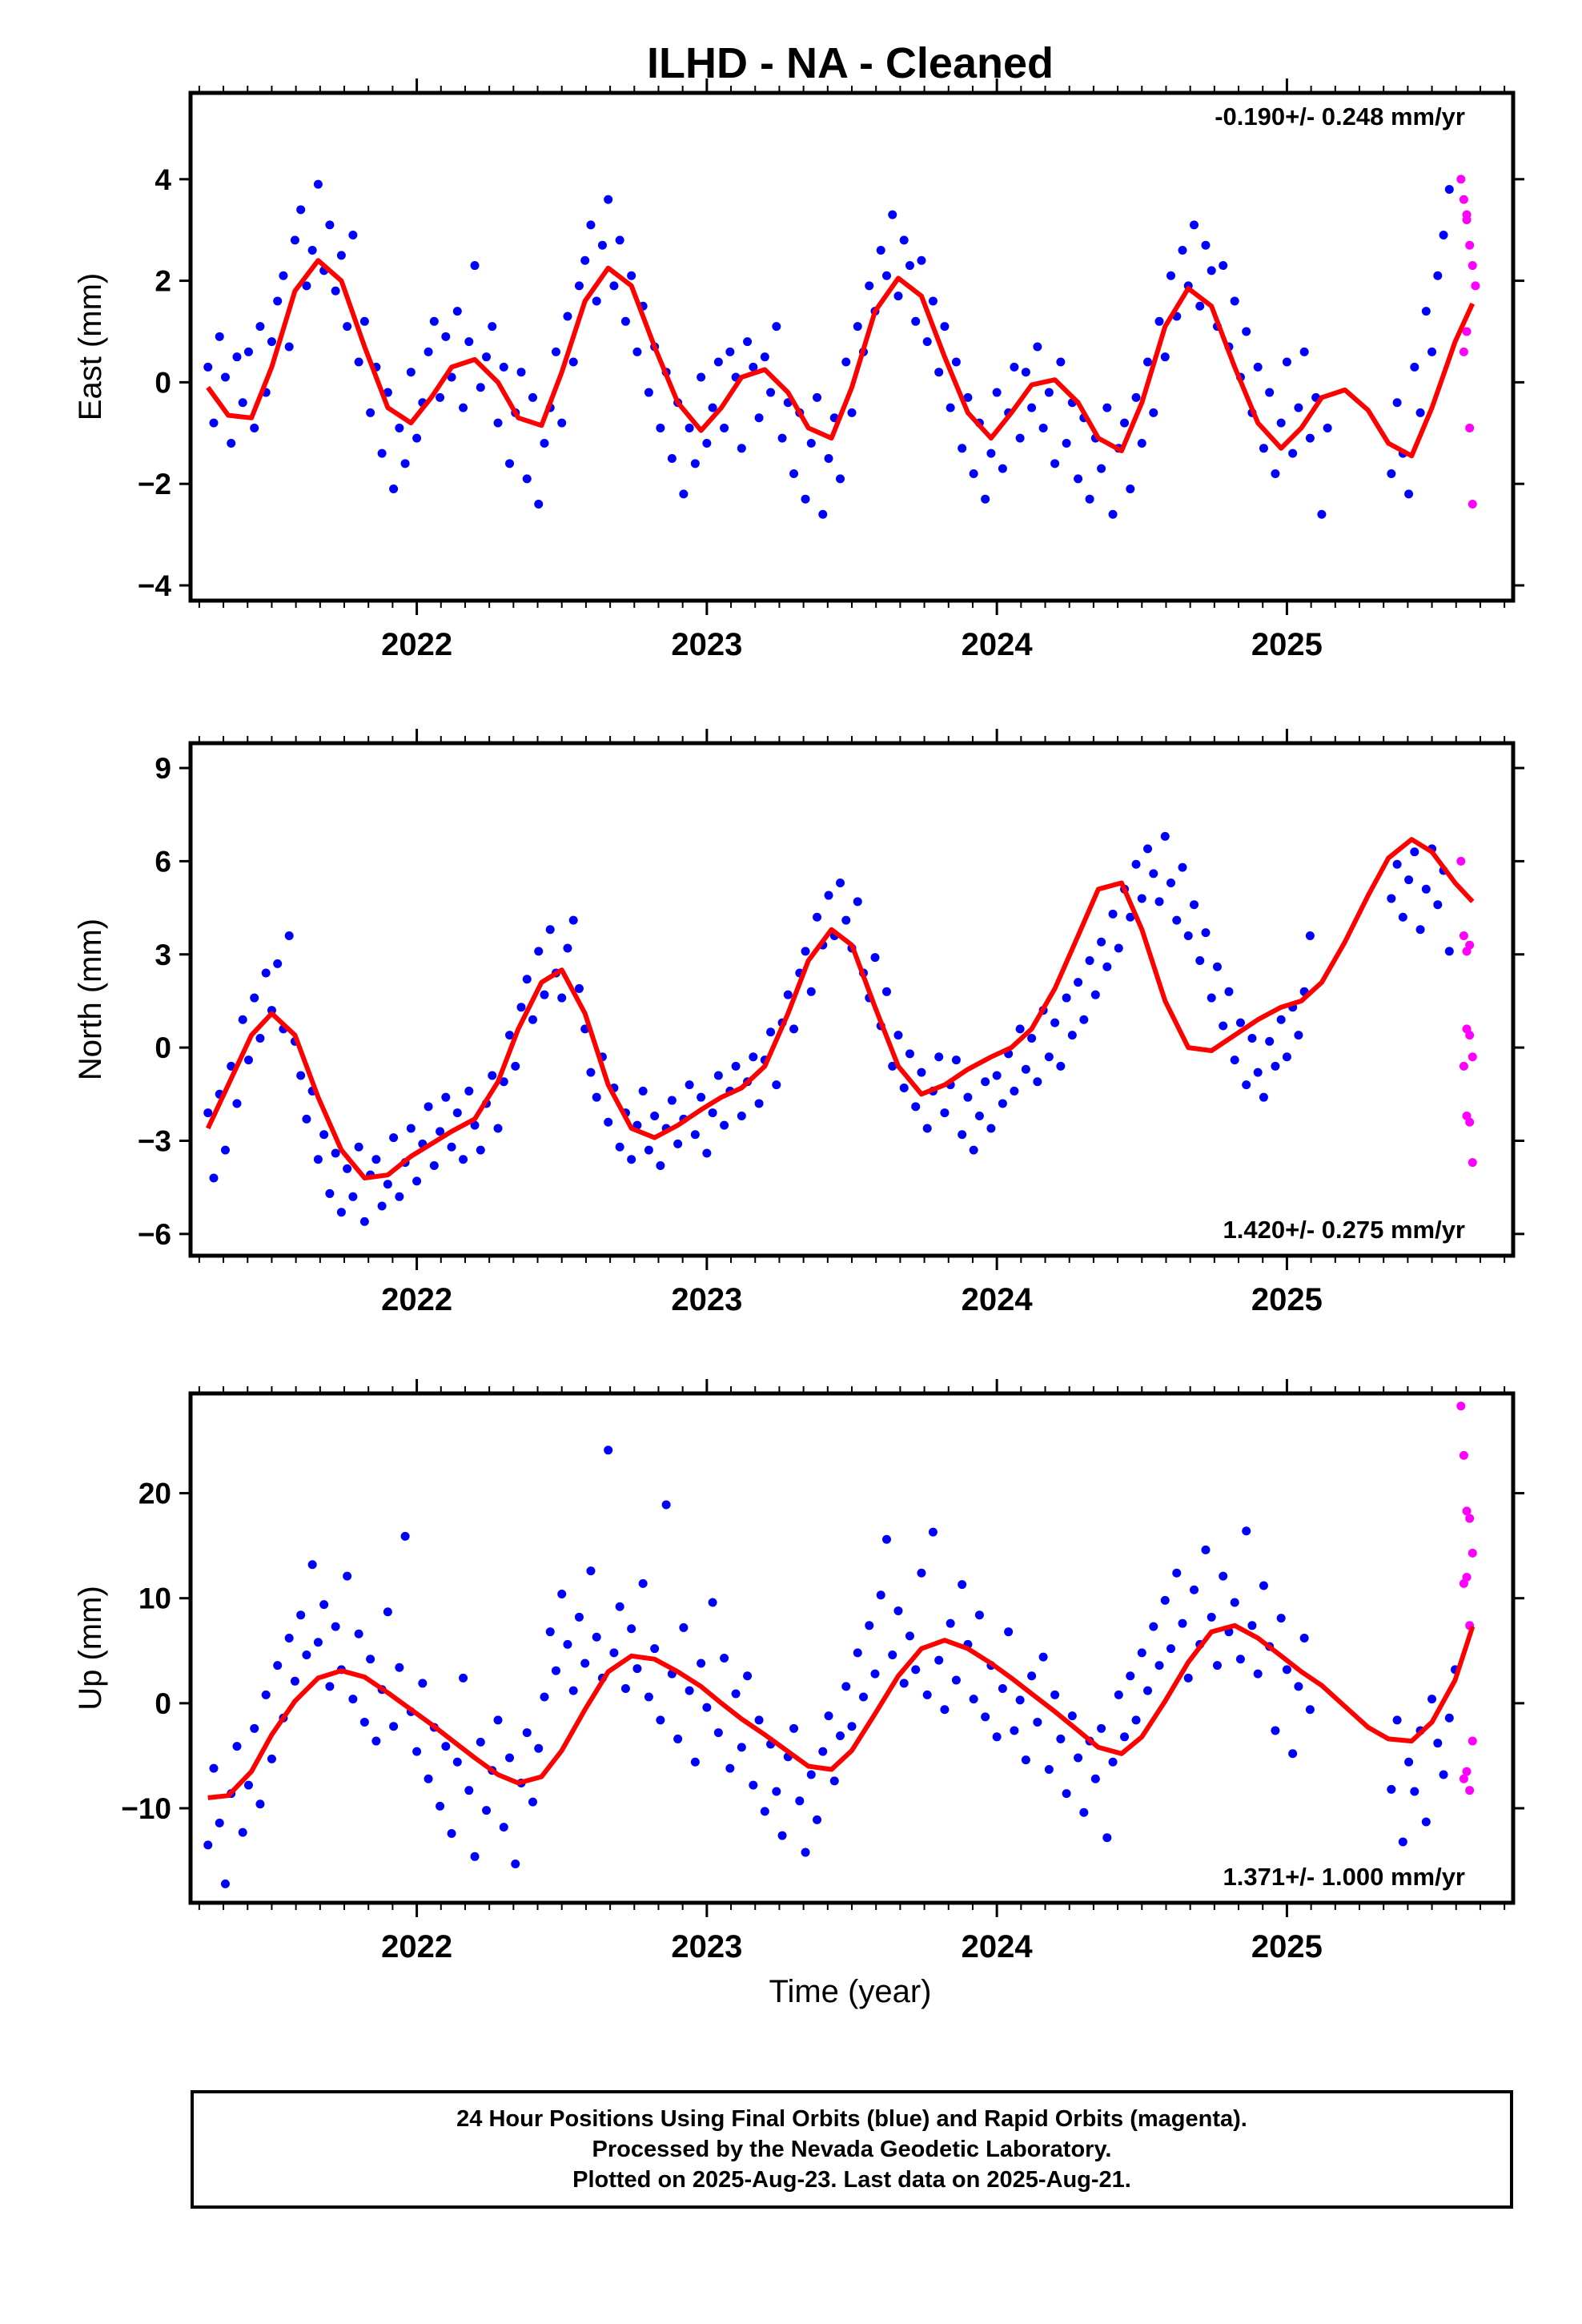  I want to click on up-y-tick-label: 20, so click(155, 1494).